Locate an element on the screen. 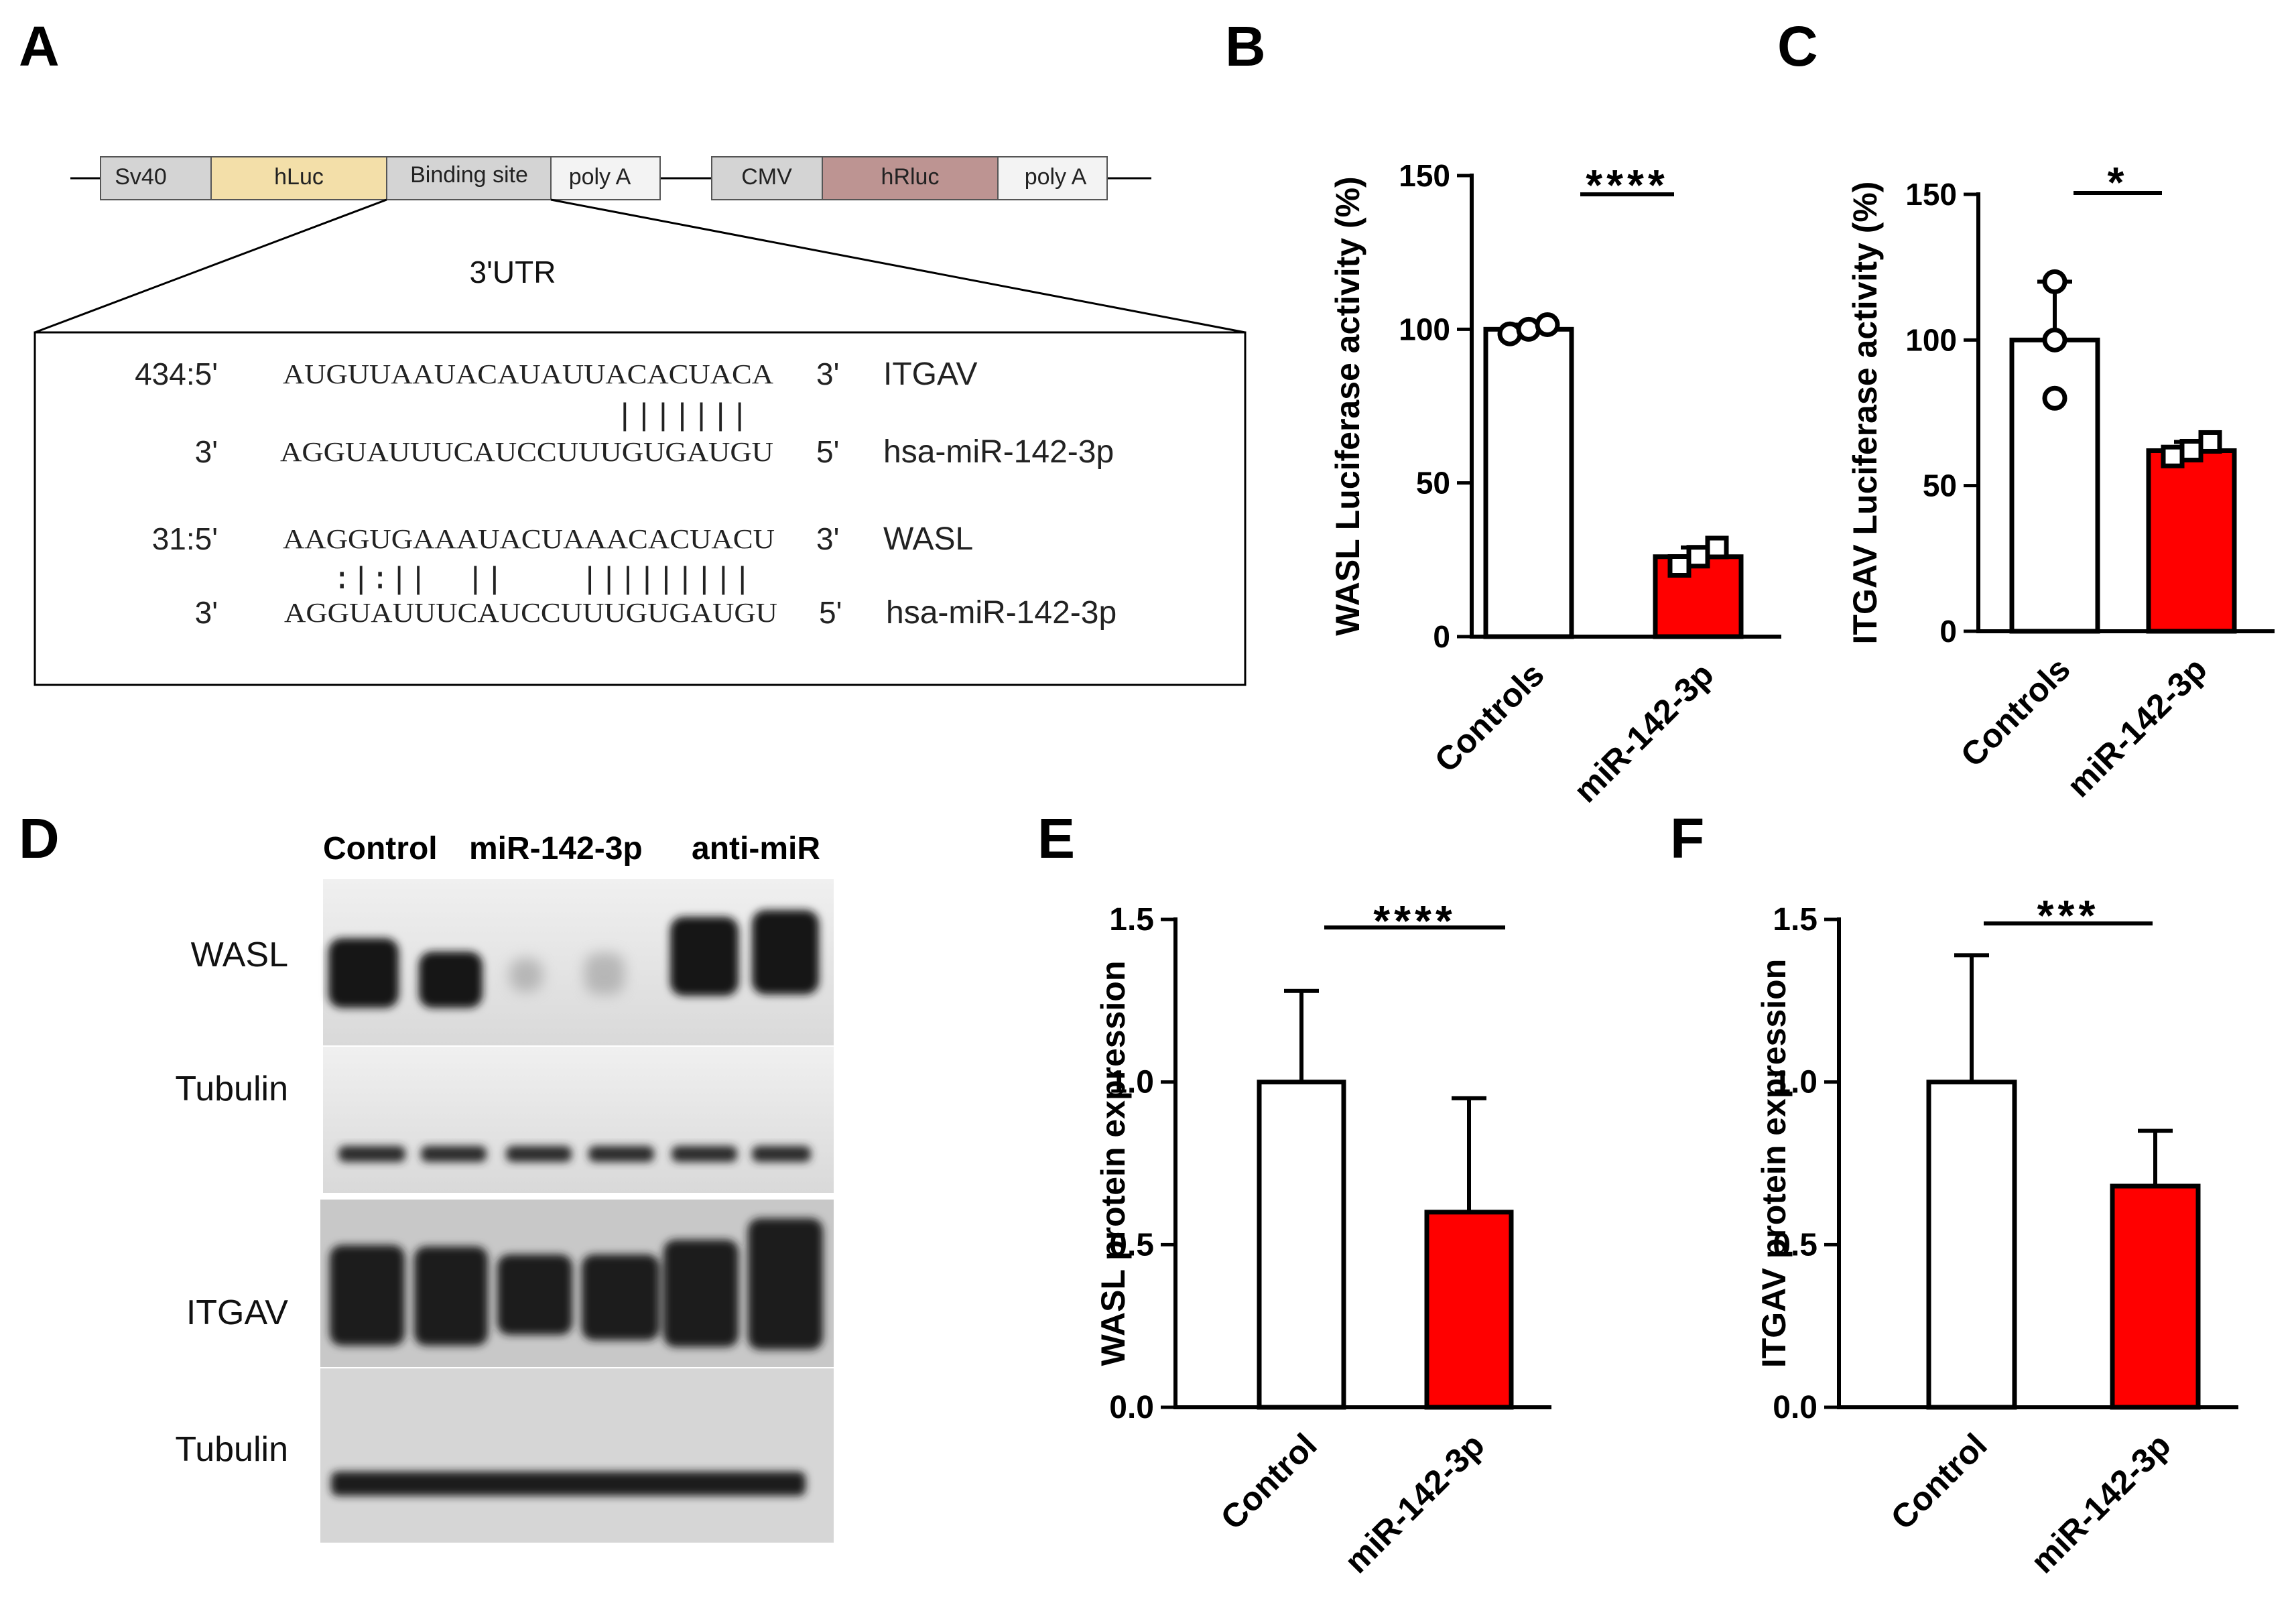 The height and width of the screenshot is (1611, 2296). panel-label-e: E is located at coordinates (1056, 838).